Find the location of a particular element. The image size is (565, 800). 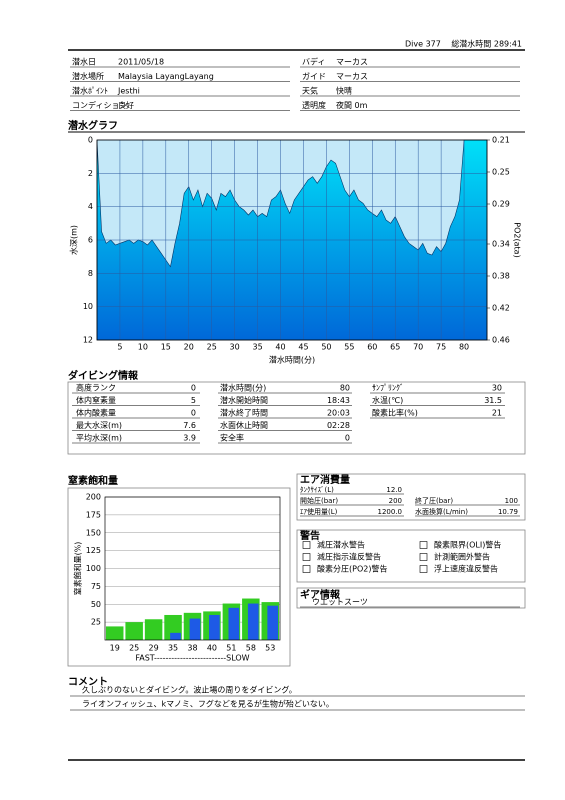

air-box is located at coordinates (411, 497).